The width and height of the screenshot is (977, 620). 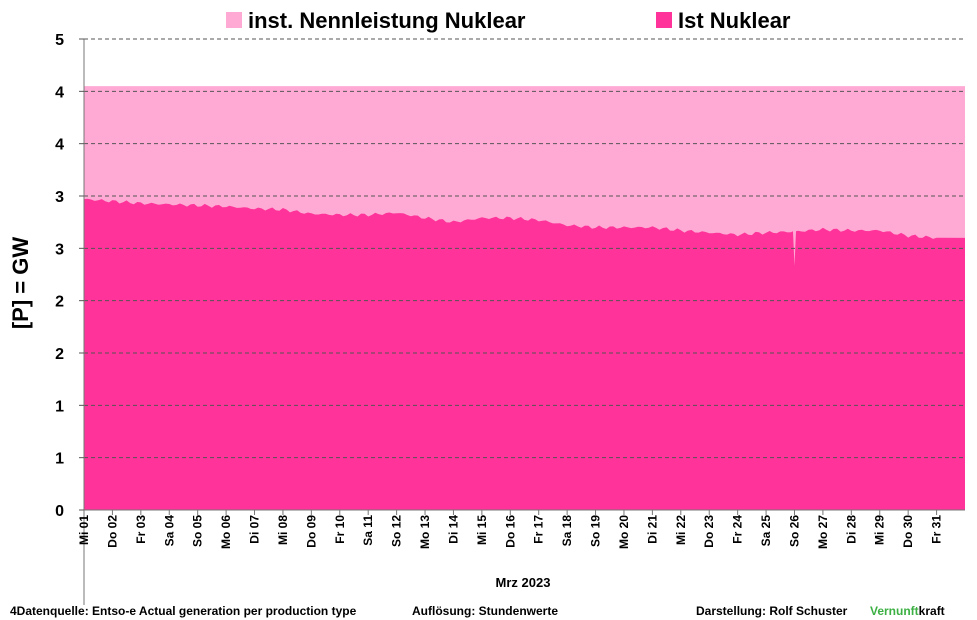 What do you see at coordinates (937, 529) in the screenshot?
I see `x-tick-label: Fr 31` at bounding box center [937, 529].